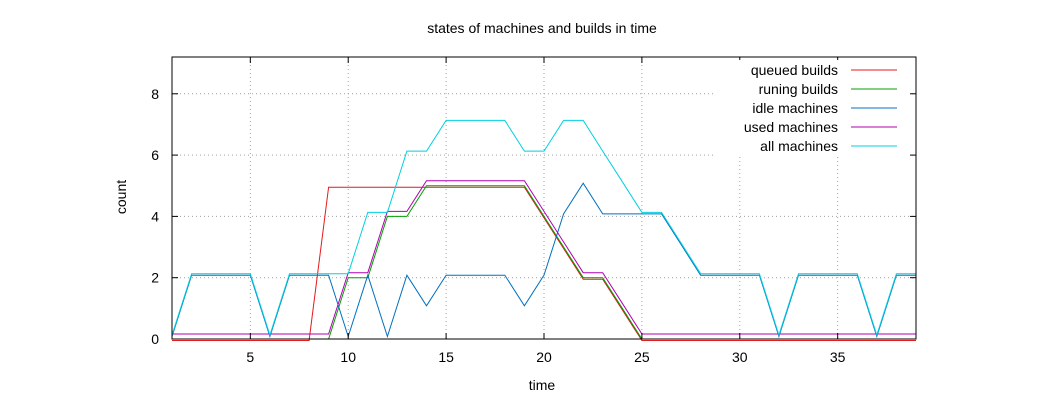 This screenshot has width=1055, height=400. What do you see at coordinates (446, 357) in the screenshot?
I see `x-tick-label: 15` at bounding box center [446, 357].